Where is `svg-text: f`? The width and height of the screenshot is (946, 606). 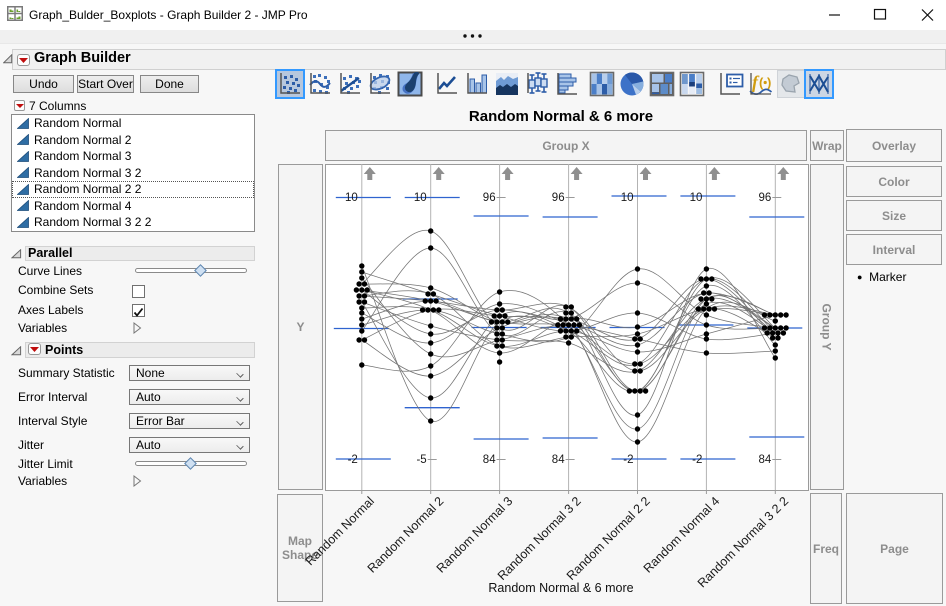
svg-text: f is located at coordinates (756, 82).